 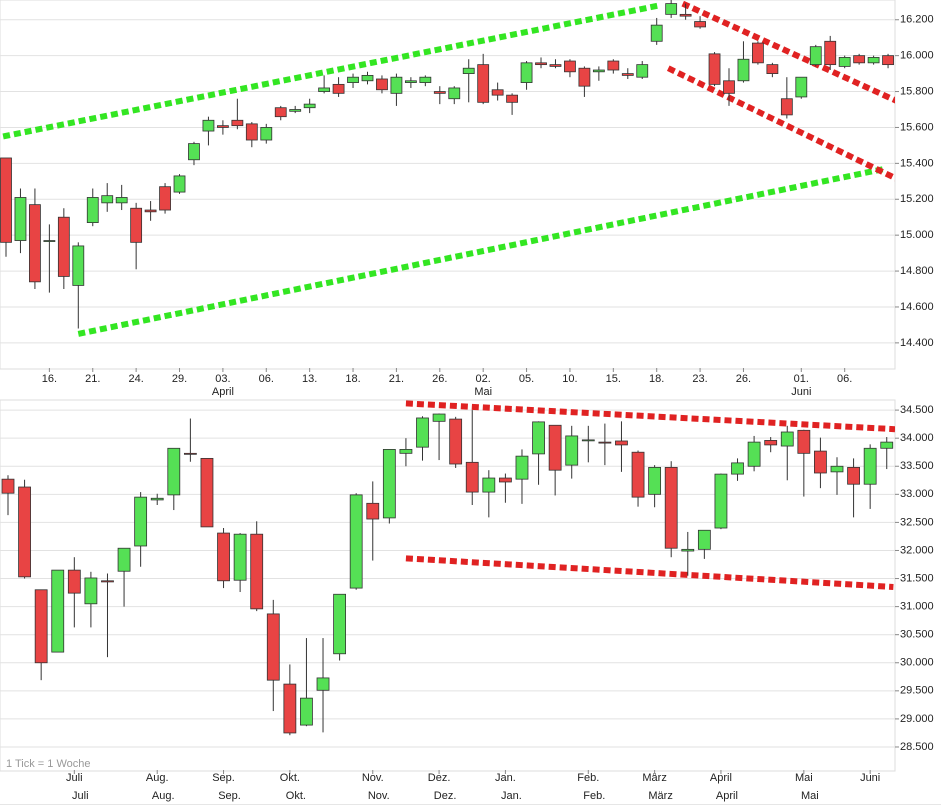 What do you see at coordinates (179, 379) in the screenshot?
I see `x-tick-label: 29.` at bounding box center [179, 379].